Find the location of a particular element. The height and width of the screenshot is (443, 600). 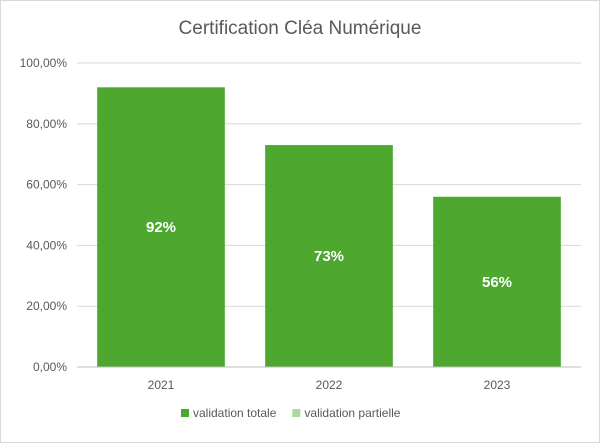

bar-2021 is located at coordinates (161, 227).